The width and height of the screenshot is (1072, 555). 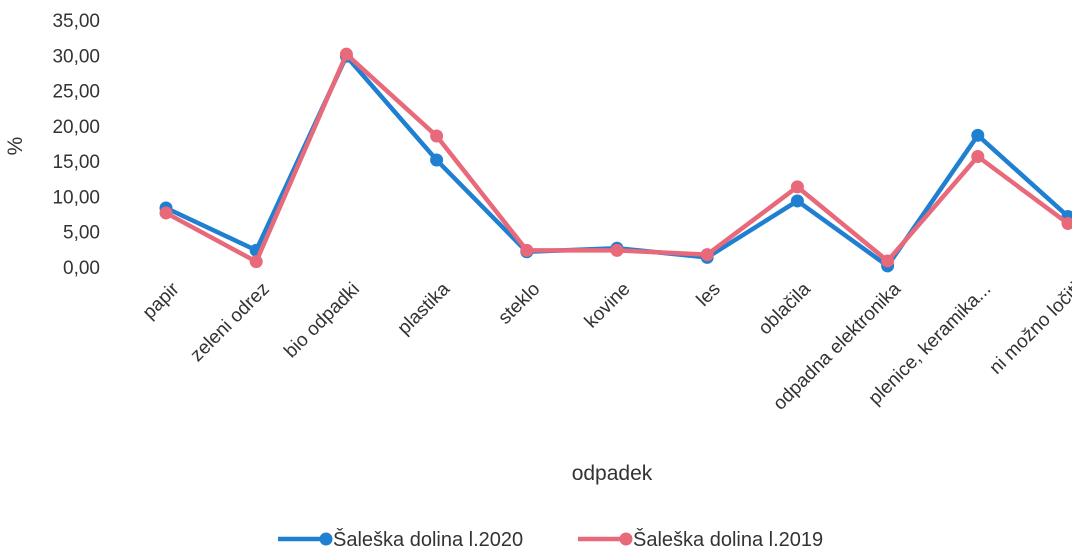 I want to click on legend-item: Šaleška dolina l.2020, so click(x=400, y=539).